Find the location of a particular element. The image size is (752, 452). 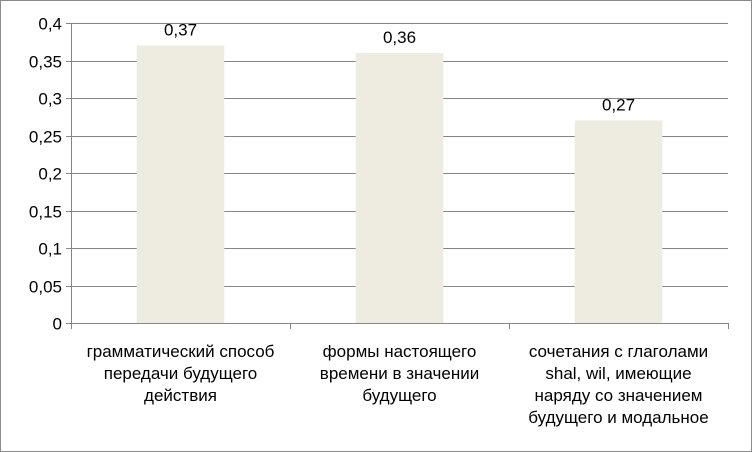

category-label-line: сочетания с глаголами is located at coordinates (618, 351).